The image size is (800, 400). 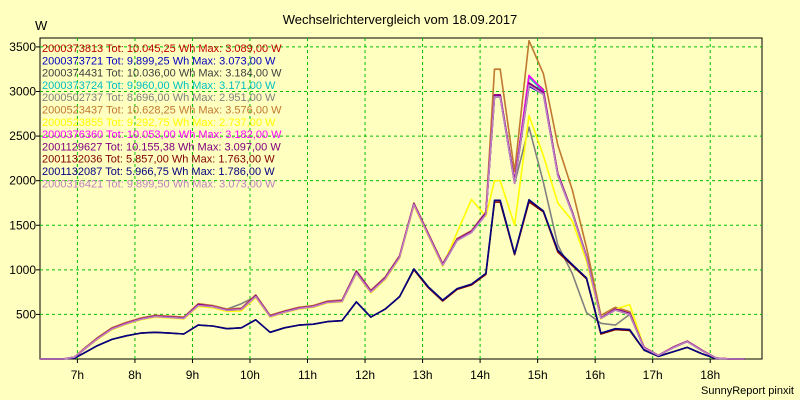 I want to click on footer-credit: SunnyReport pinxit, so click(x=747, y=391).